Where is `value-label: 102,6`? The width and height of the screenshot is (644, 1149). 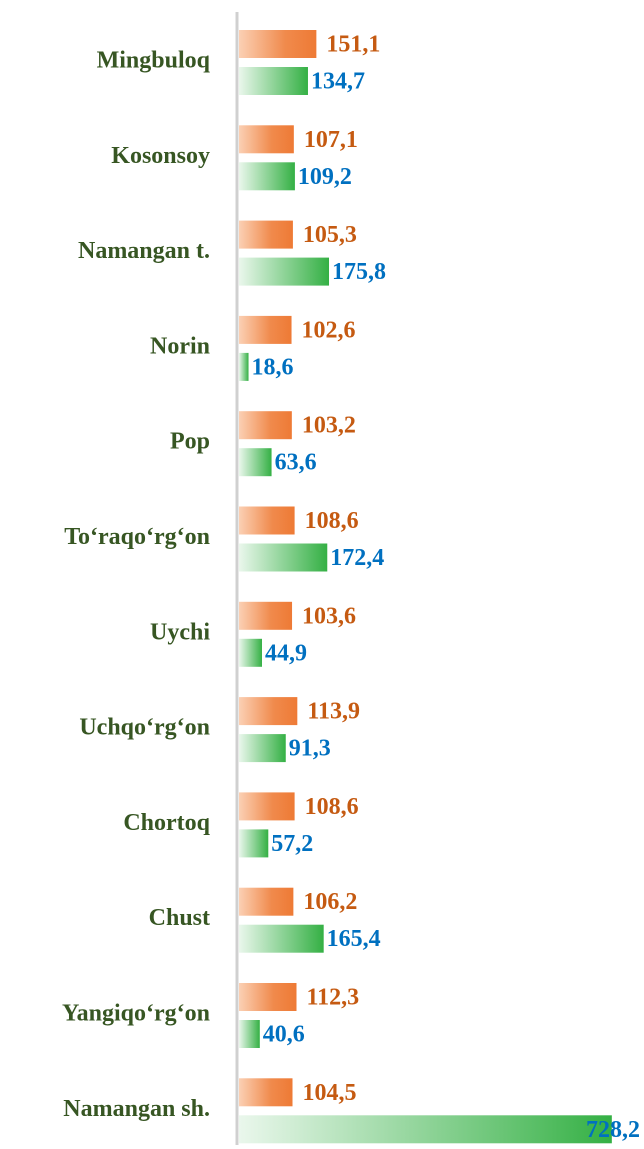 value-label: 102,6 is located at coordinates (329, 330).